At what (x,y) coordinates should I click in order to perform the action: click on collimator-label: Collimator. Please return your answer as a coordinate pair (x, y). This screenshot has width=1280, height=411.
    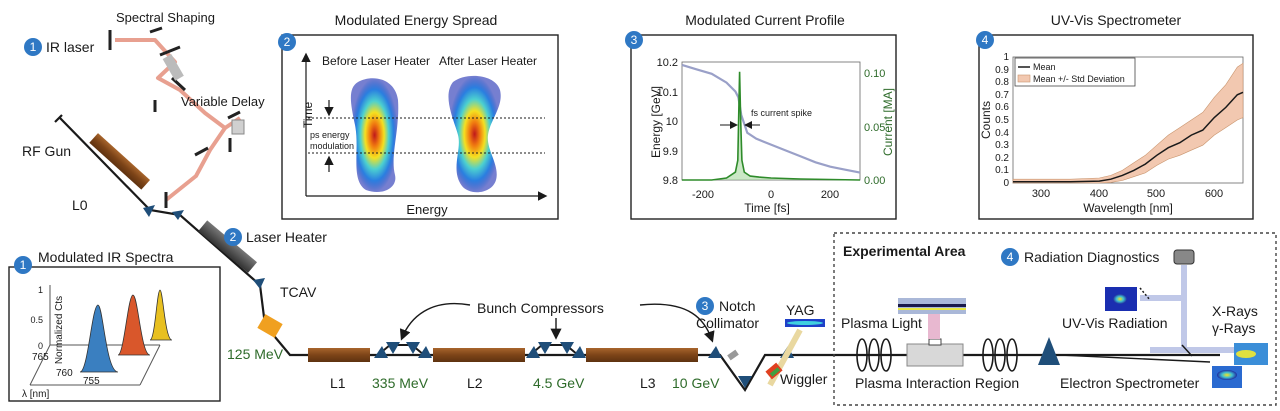
    Looking at the image, I should click on (727, 323).